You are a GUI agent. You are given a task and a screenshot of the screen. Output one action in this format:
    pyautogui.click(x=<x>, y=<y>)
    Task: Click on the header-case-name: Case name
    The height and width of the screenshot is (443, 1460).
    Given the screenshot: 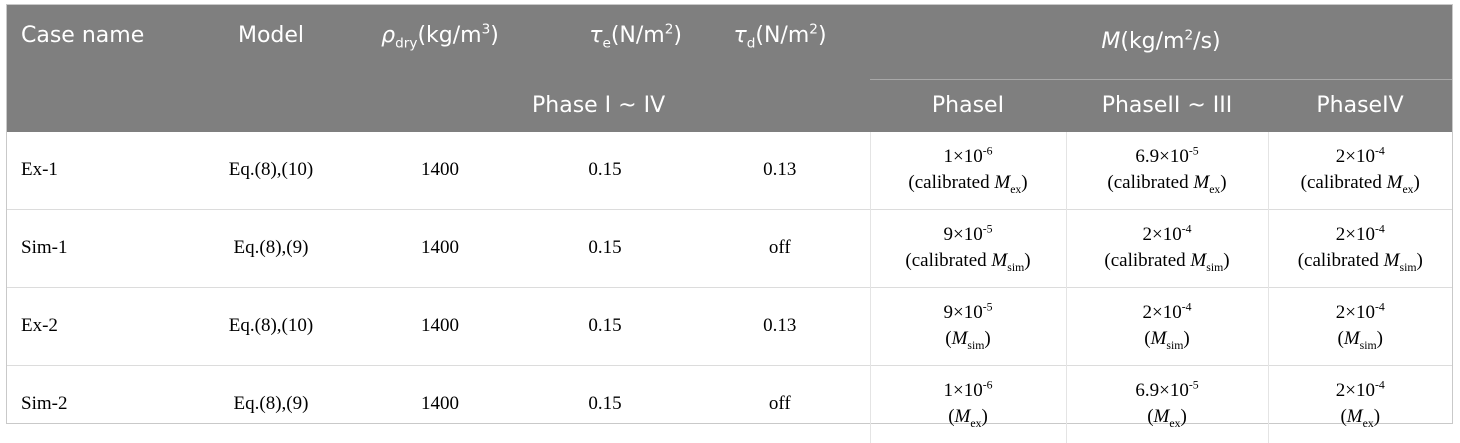 What is the action you would take?
    pyautogui.click(x=94, y=42)
    